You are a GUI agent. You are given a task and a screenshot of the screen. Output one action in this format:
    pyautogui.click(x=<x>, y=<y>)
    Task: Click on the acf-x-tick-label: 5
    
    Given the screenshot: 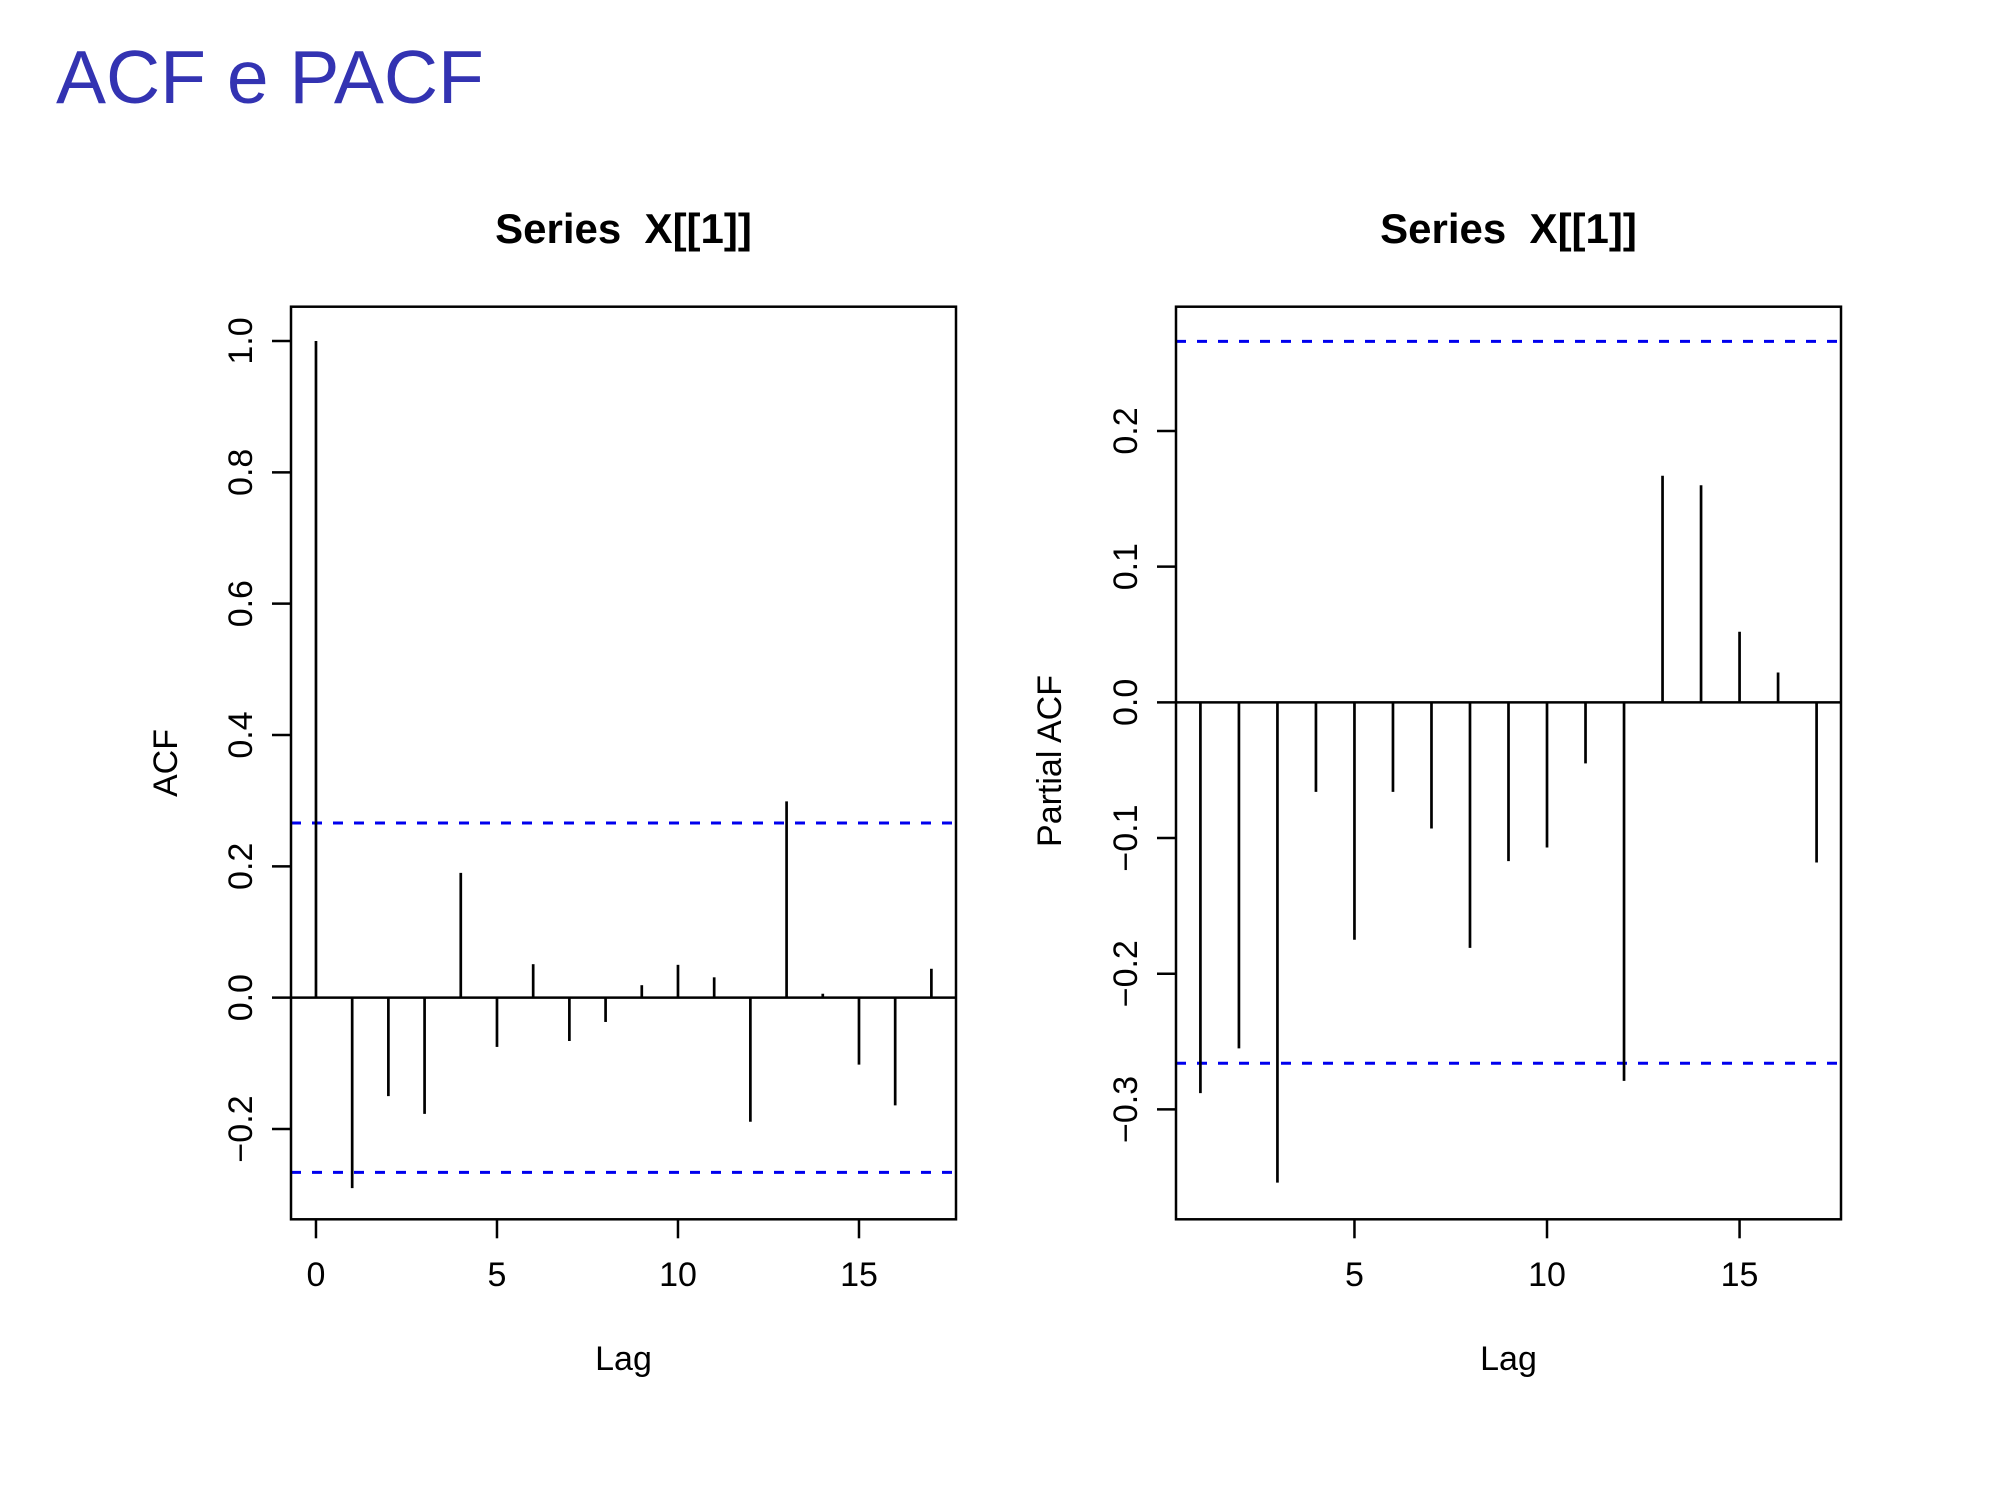 What is the action you would take?
    pyautogui.click(x=497, y=1275)
    